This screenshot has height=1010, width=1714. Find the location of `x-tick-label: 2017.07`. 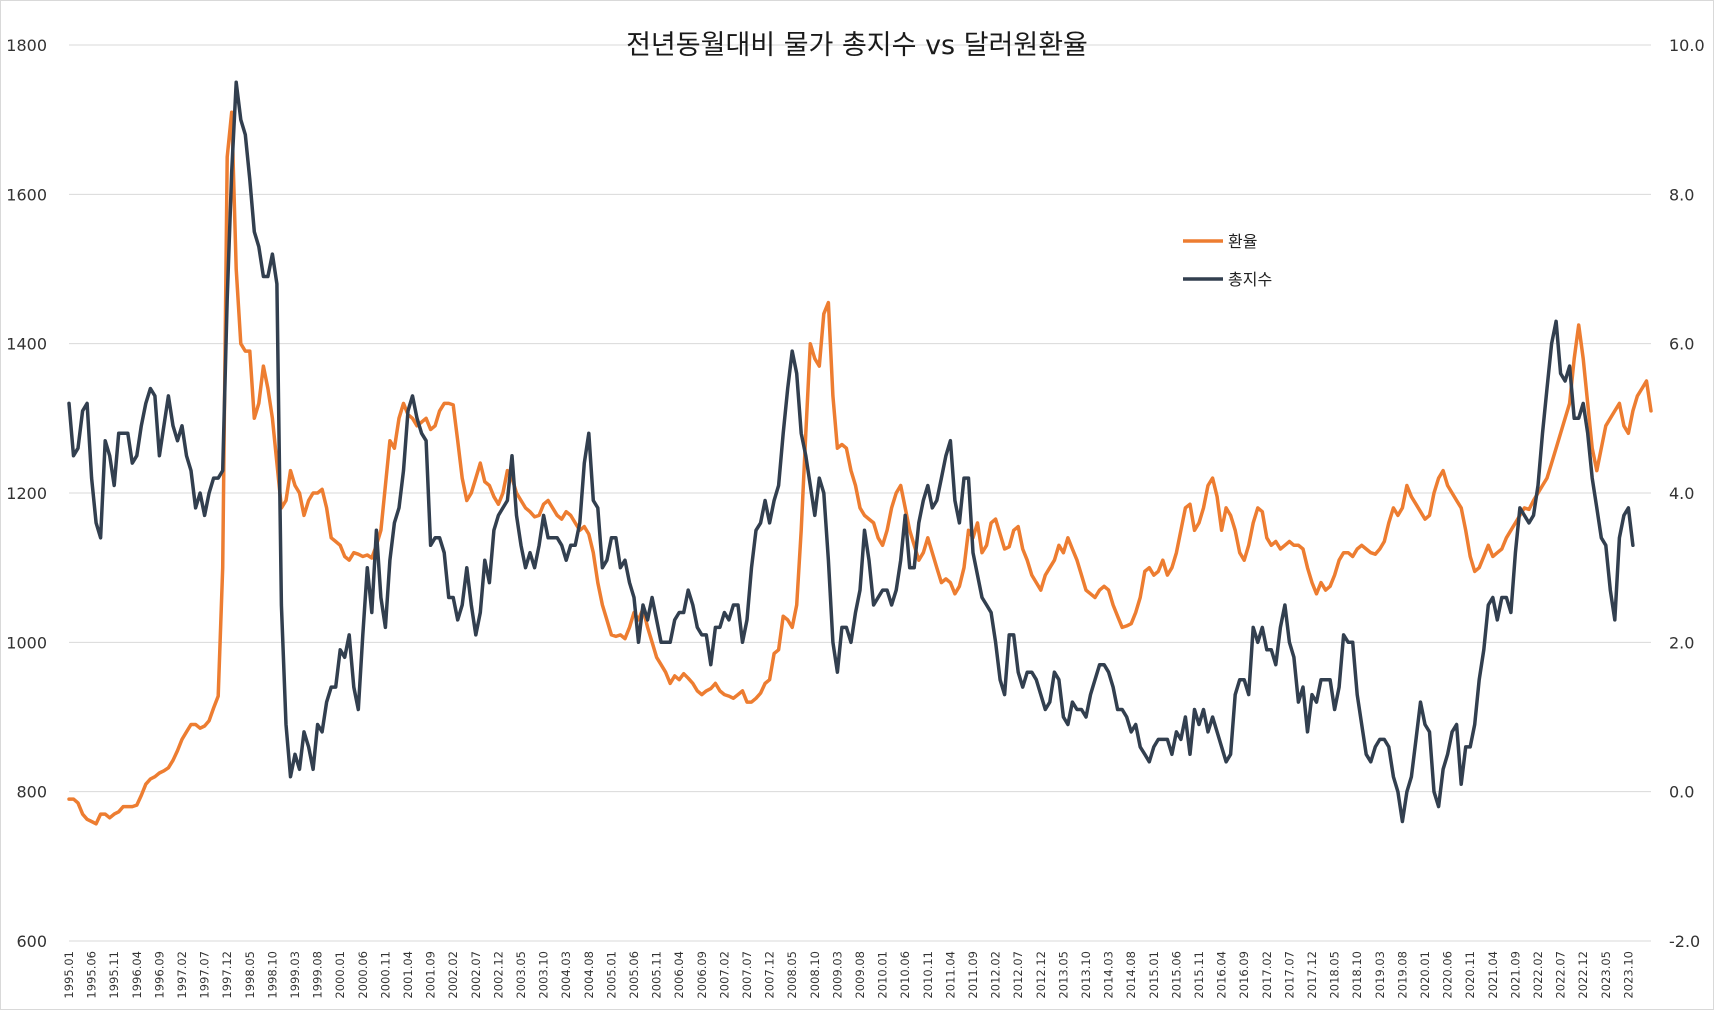

x-tick-label: 2017.07 is located at coordinates (1289, 975).